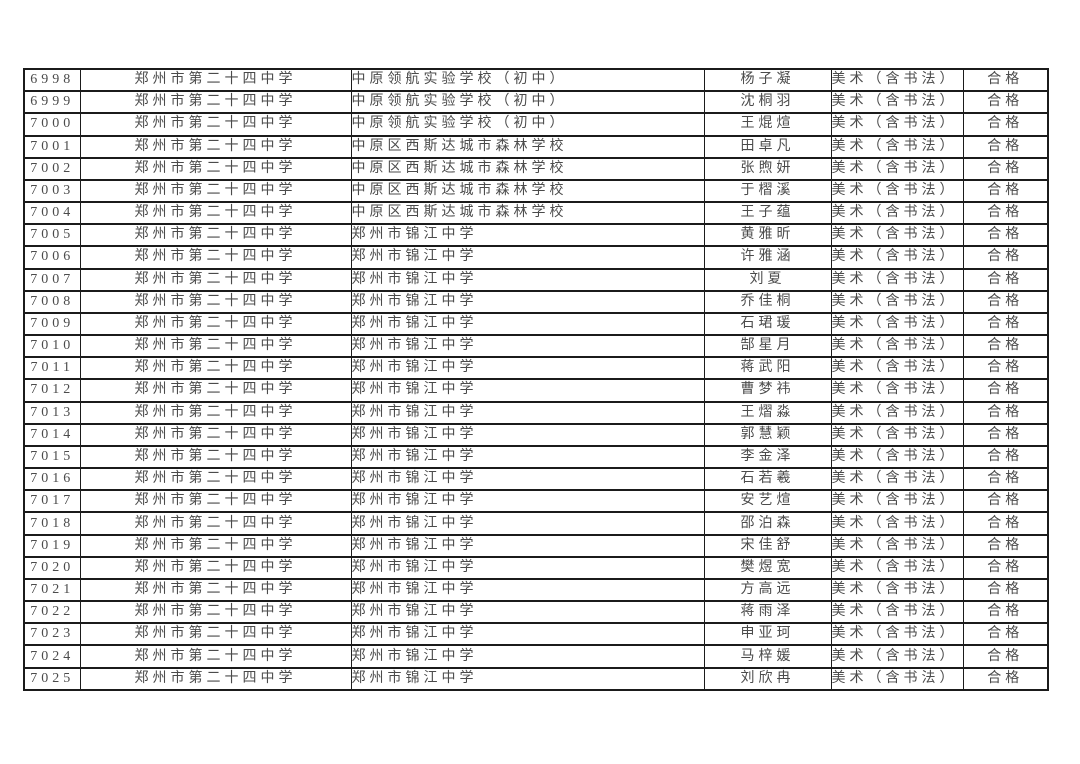 The image size is (1080, 764). Describe the element at coordinates (767, 80) in the screenshot. I see `cell-student_name: 杨子凝` at that location.